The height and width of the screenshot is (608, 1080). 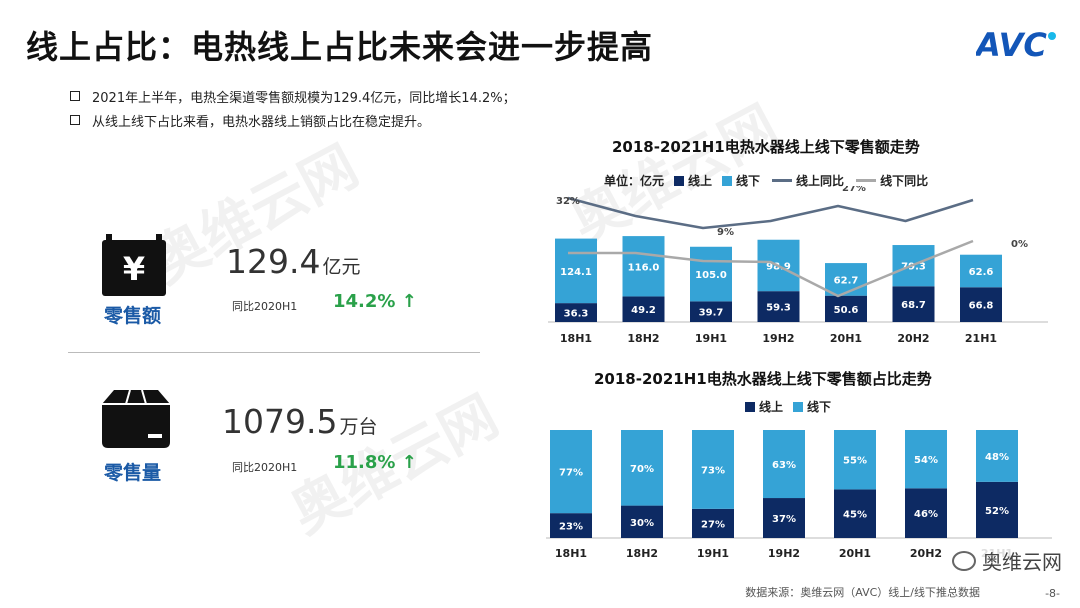 I want to click on wechat-name: 奥维云网, so click(x=1022, y=562).